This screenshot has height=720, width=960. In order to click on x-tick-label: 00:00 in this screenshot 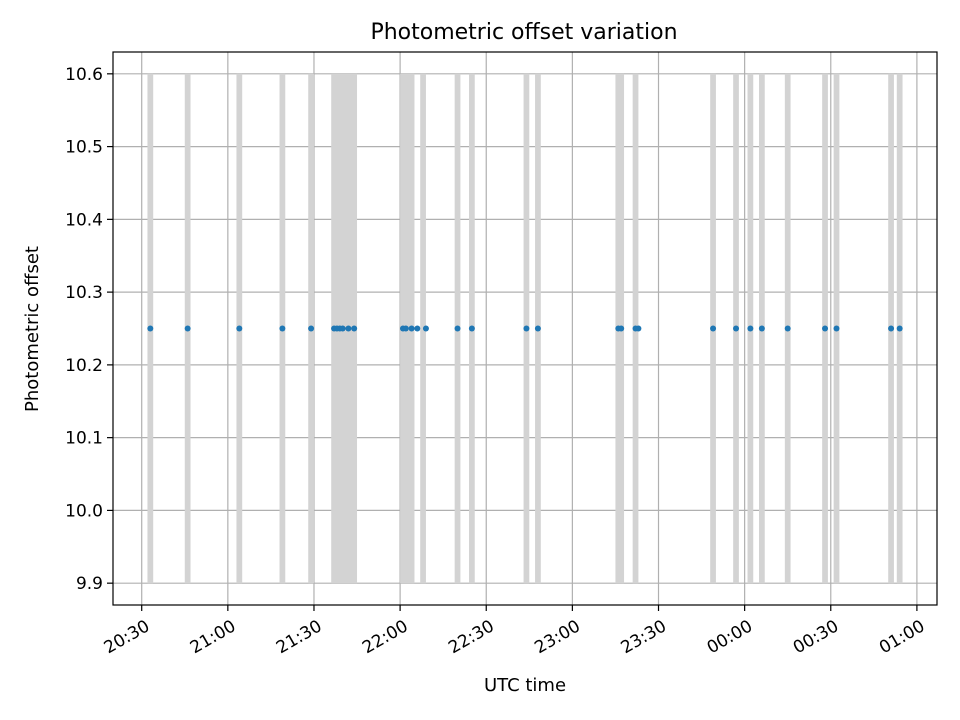, I will do `click(730, 637)`.